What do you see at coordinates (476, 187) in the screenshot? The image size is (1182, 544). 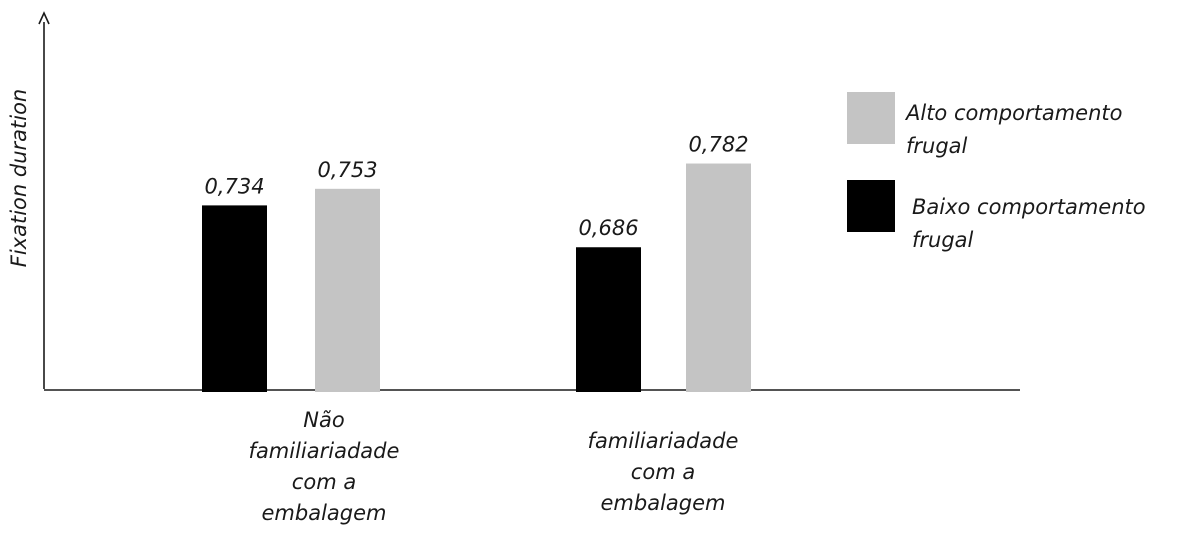 I see `bar-labels-group: 0,734 0,686 0,753 0,782` at bounding box center [476, 187].